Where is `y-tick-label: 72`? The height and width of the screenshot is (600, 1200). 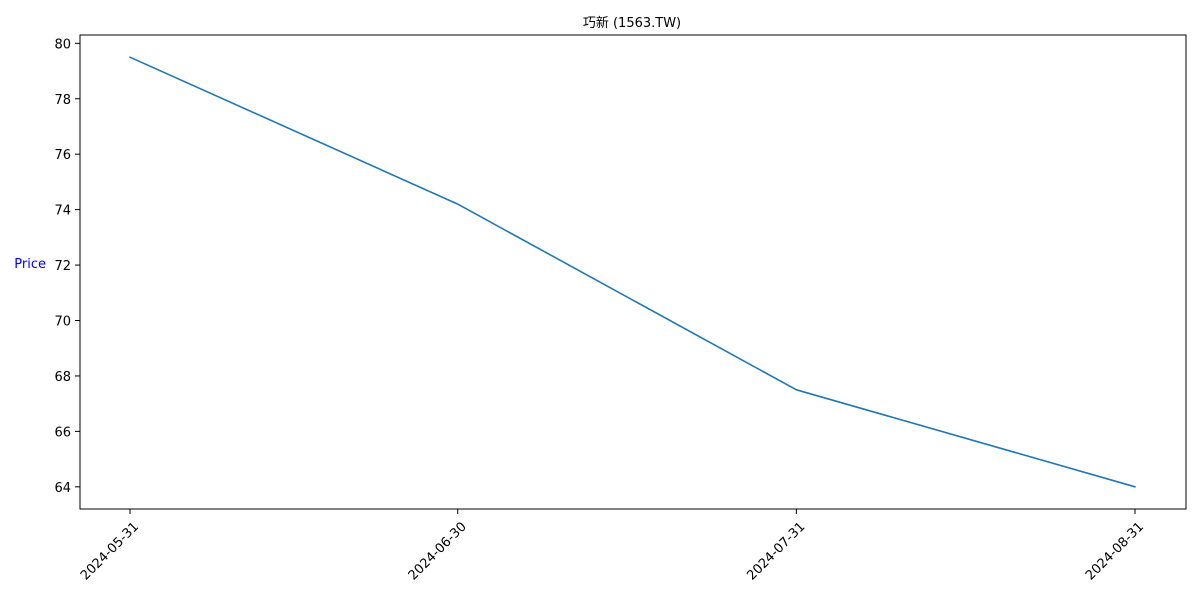
y-tick-label: 72 is located at coordinates (62, 266).